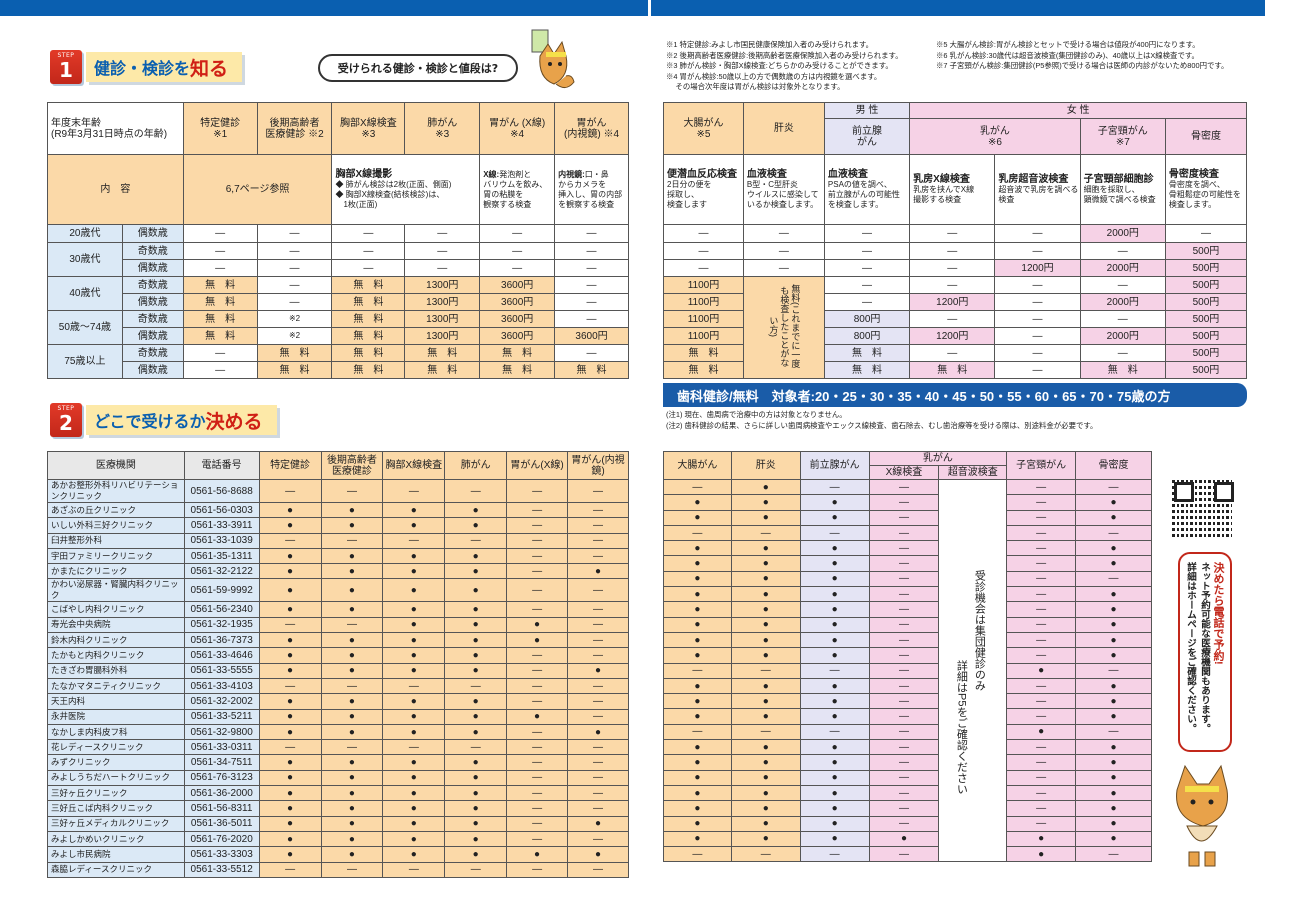 This screenshot has width=1289, height=901. What do you see at coordinates (338, 823) in the screenshot?
I see `table-row: 三好ヶ丘メディカルクリニック 0561-36-5011 ● ● ● ● — ●` at bounding box center [338, 823].